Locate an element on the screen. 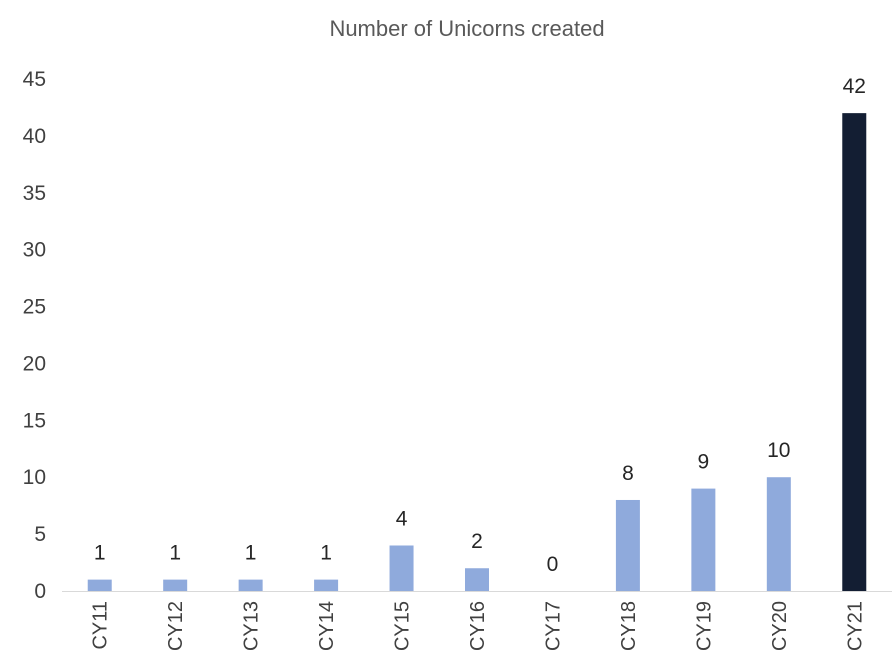 The height and width of the screenshot is (665, 892). y-tick-label: 35 is located at coordinates (34, 193).